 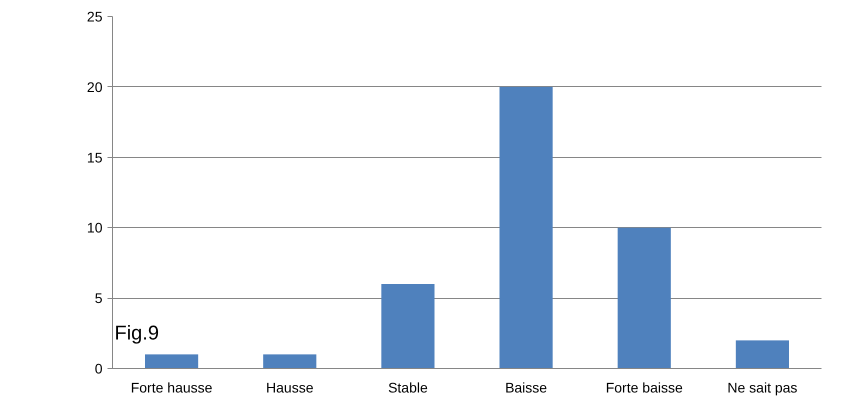 I want to click on x-tick-label: Hausse, so click(x=290, y=388).